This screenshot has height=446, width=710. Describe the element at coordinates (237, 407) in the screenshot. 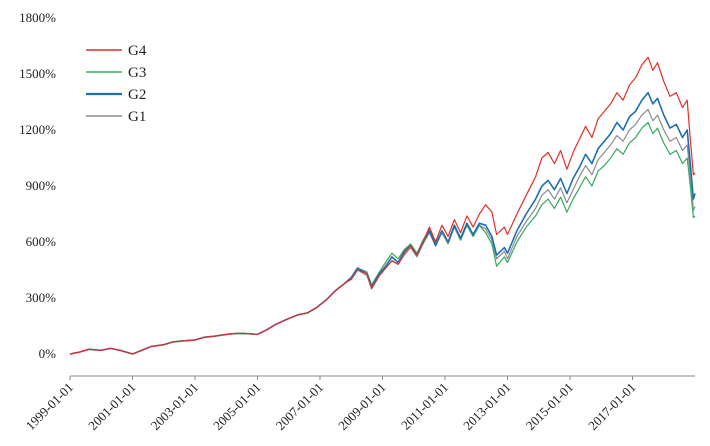

I see `x-tick-label: 2005-01-01` at that location.